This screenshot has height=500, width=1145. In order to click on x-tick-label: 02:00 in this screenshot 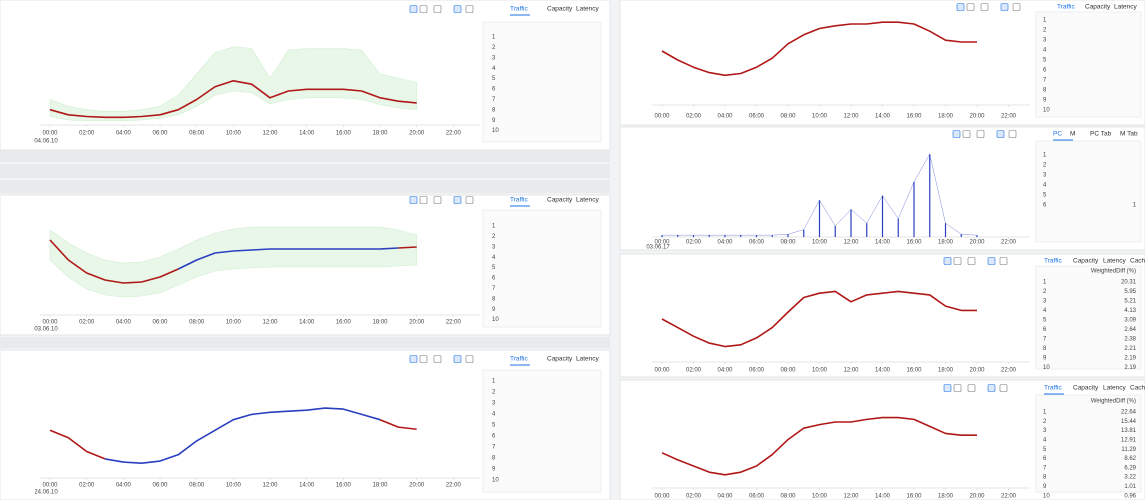, I will do `click(694, 497)`.